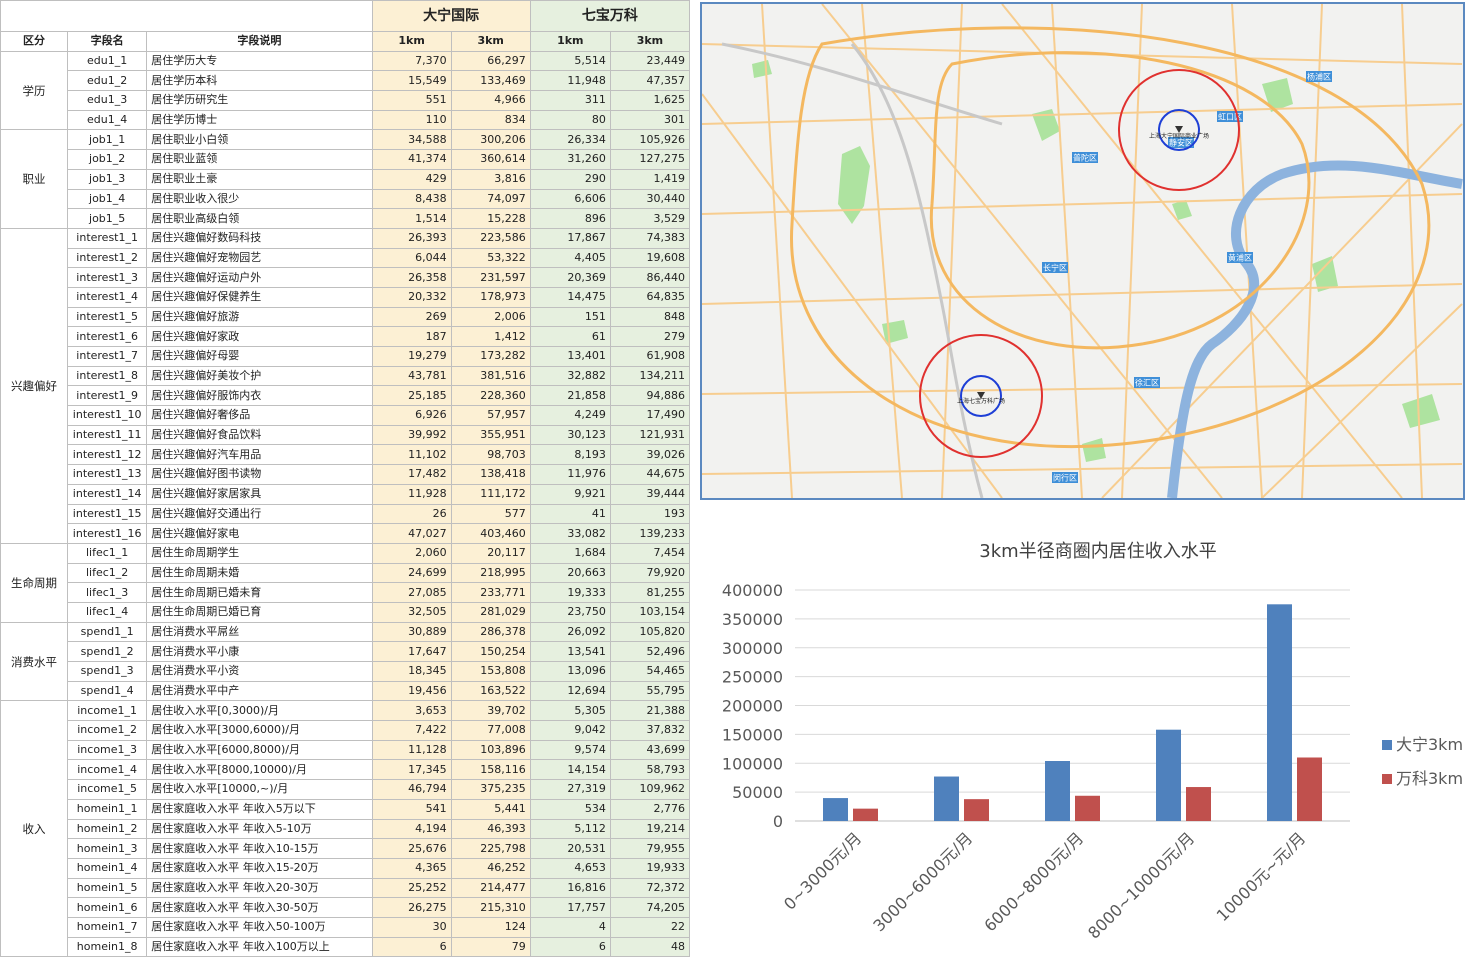  Describe the element at coordinates (490, 592) in the screenshot. I see `site1-3km-cell: 233,771` at that location.